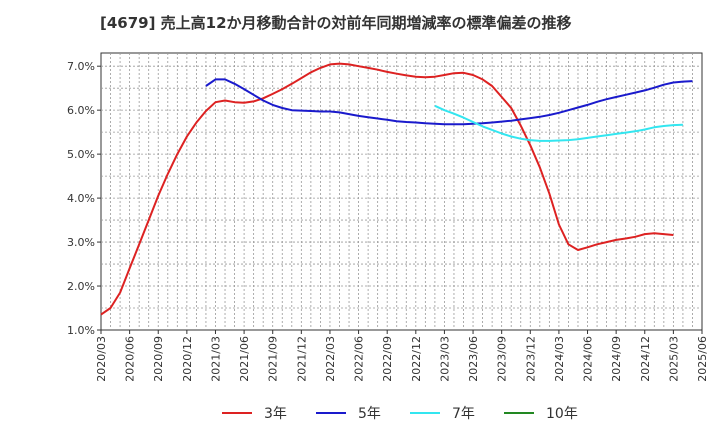  Describe the element at coordinates (273, 359) in the screenshot. I see `x-tick-label: 2021/09` at that location.